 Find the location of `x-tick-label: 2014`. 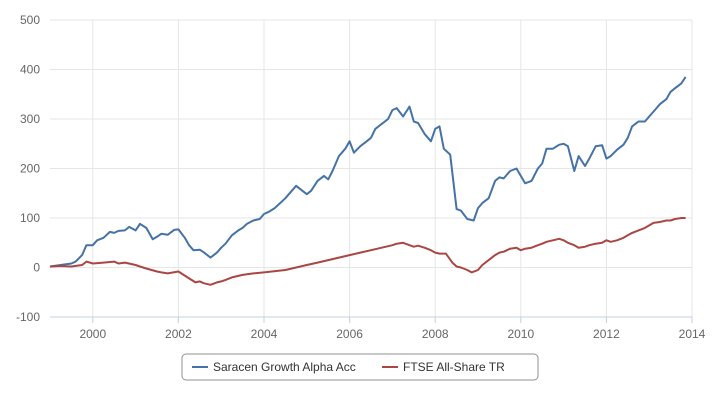

x-tick-label: 2014 is located at coordinates (692, 334).